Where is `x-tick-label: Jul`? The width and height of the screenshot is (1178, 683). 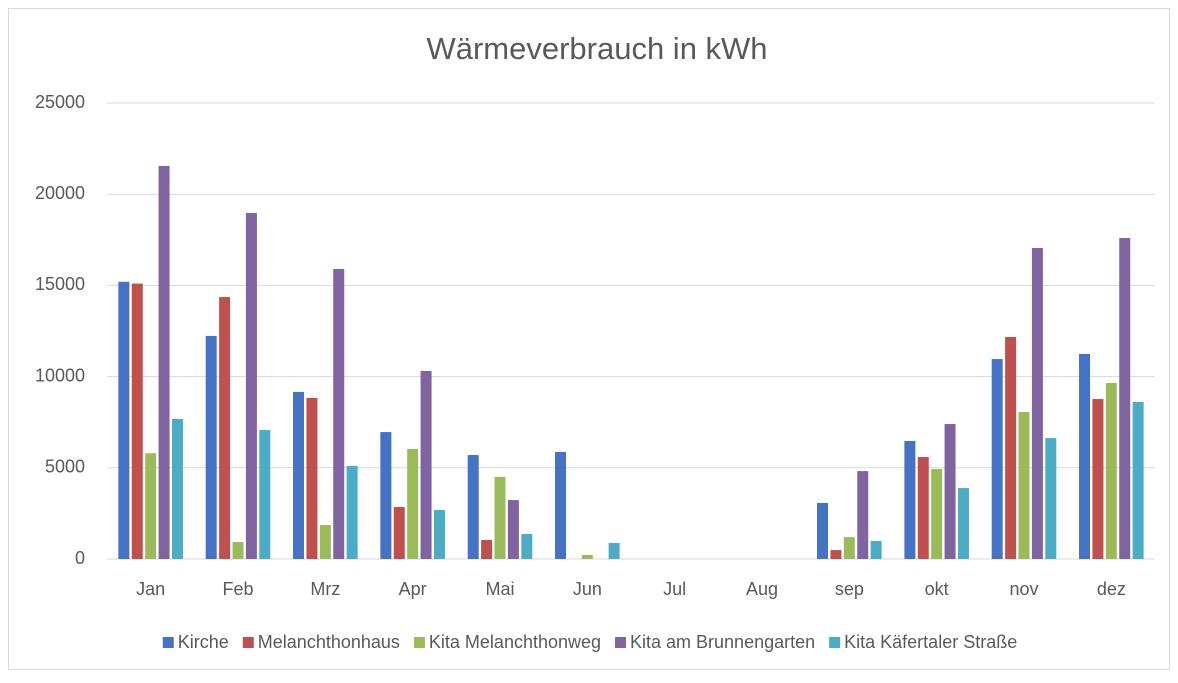 x-tick-label: Jul is located at coordinates (674, 589).